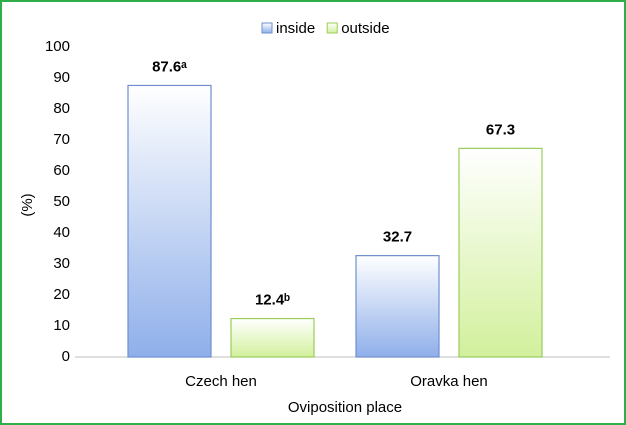 Image resolution: width=626 pixels, height=425 pixels. Describe the element at coordinates (61, 108) in the screenshot. I see `y-tick-label: 80` at that location.